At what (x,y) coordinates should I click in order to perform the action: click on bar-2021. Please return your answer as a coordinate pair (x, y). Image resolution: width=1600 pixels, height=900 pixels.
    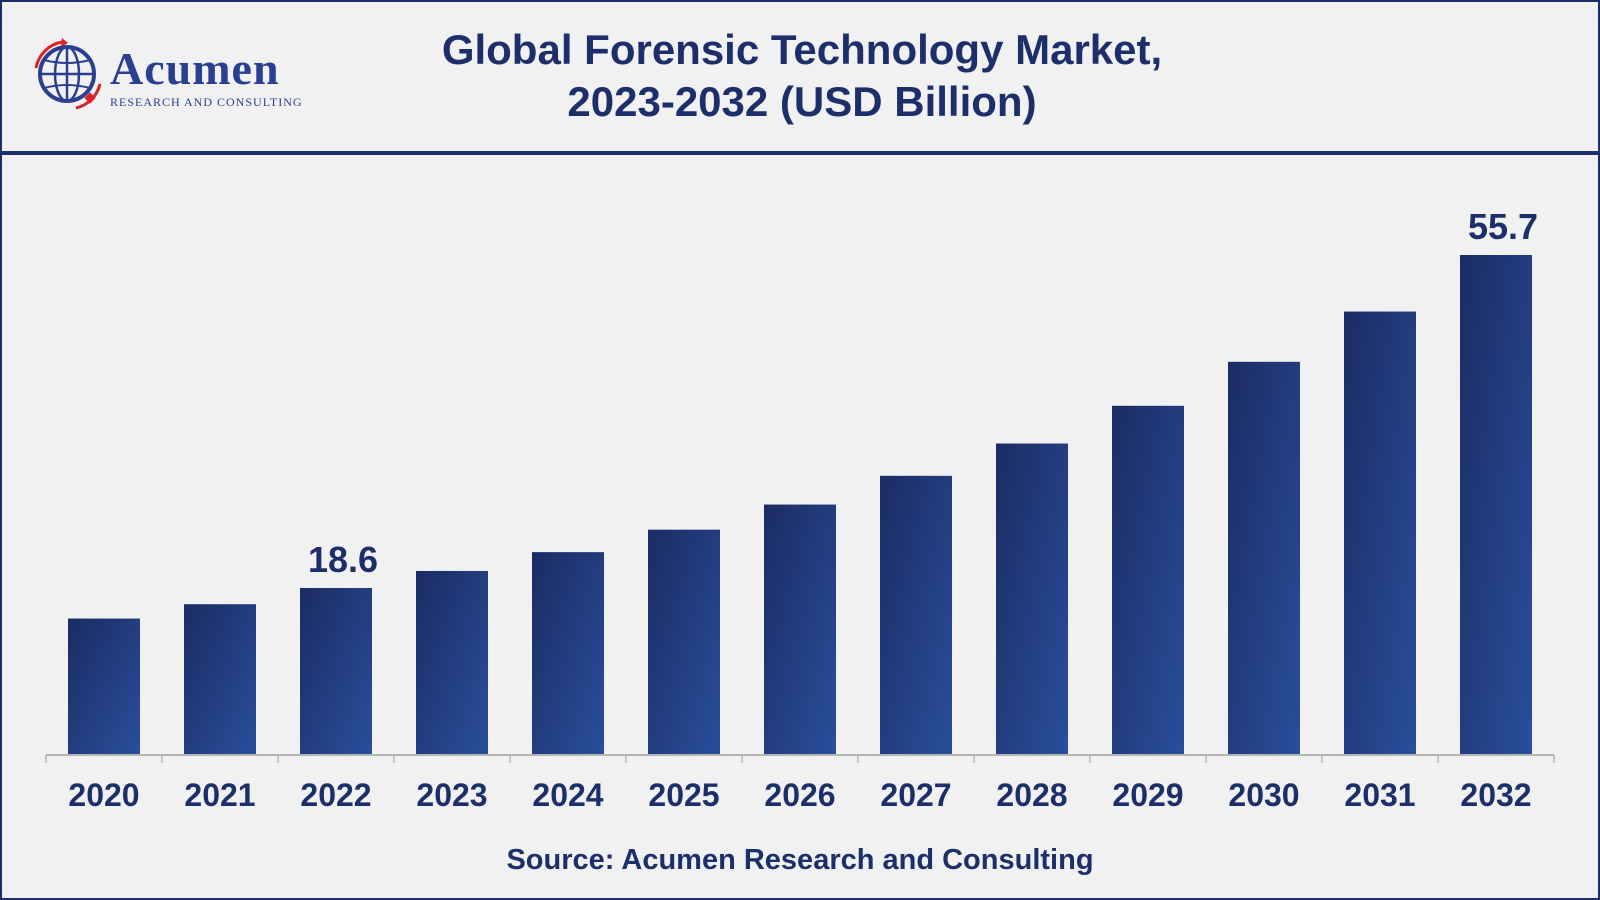
    Looking at the image, I should click on (220, 679).